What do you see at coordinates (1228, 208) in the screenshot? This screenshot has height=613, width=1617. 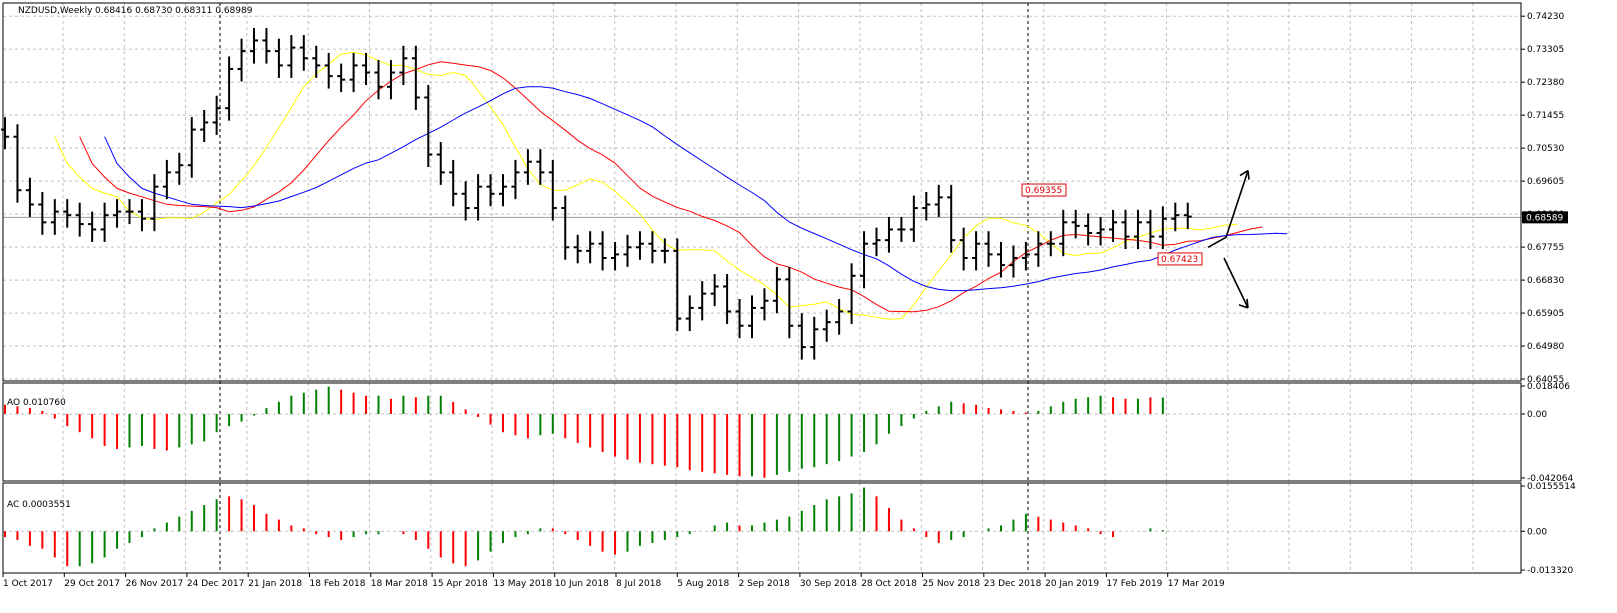 I see `arrow-up-icon` at bounding box center [1228, 208].